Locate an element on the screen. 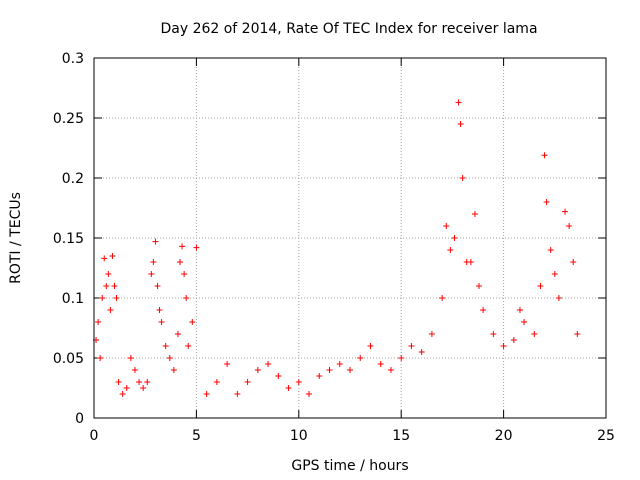 Image resolution: width=640 pixels, height=480 pixels. x-tick-label: 0 is located at coordinates (94, 436).